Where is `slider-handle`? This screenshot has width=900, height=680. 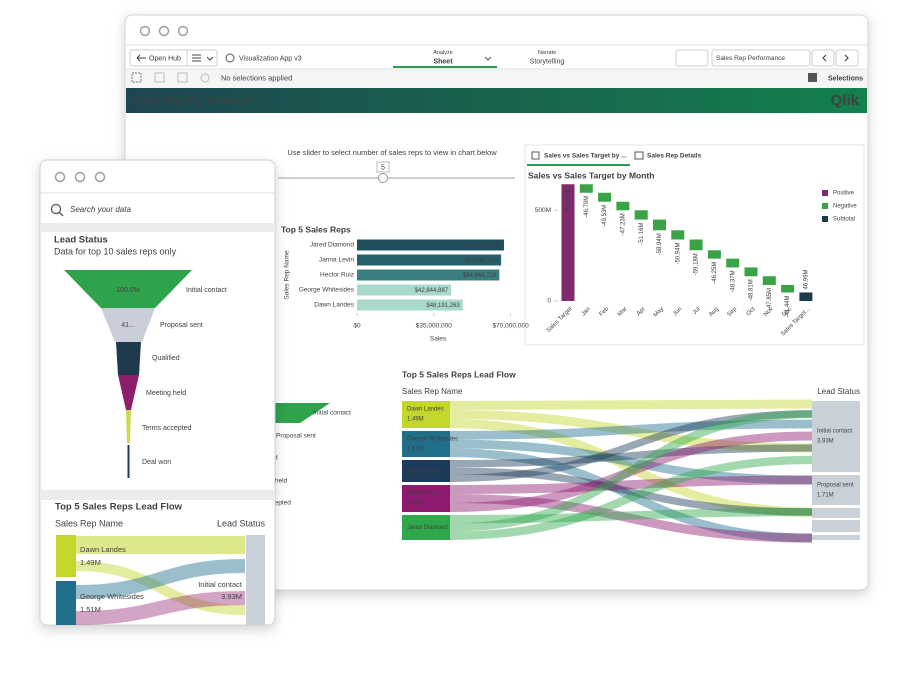 slider-handle is located at coordinates (383, 178).